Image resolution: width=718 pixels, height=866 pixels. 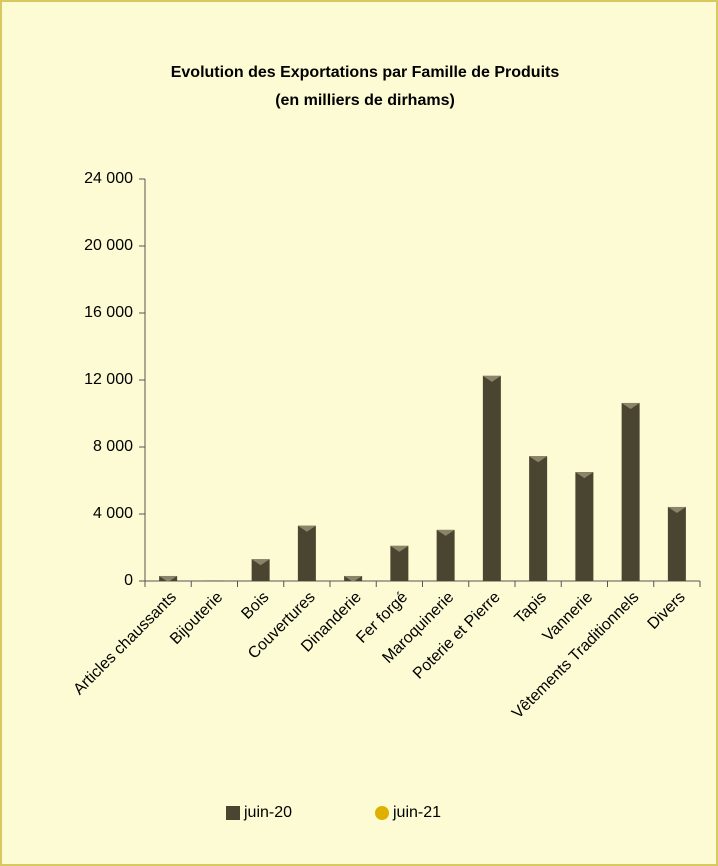 What do you see at coordinates (108, 245) in the screenshot?
I see `y-tick-label: 20 000` at bounding box center [108, 245].